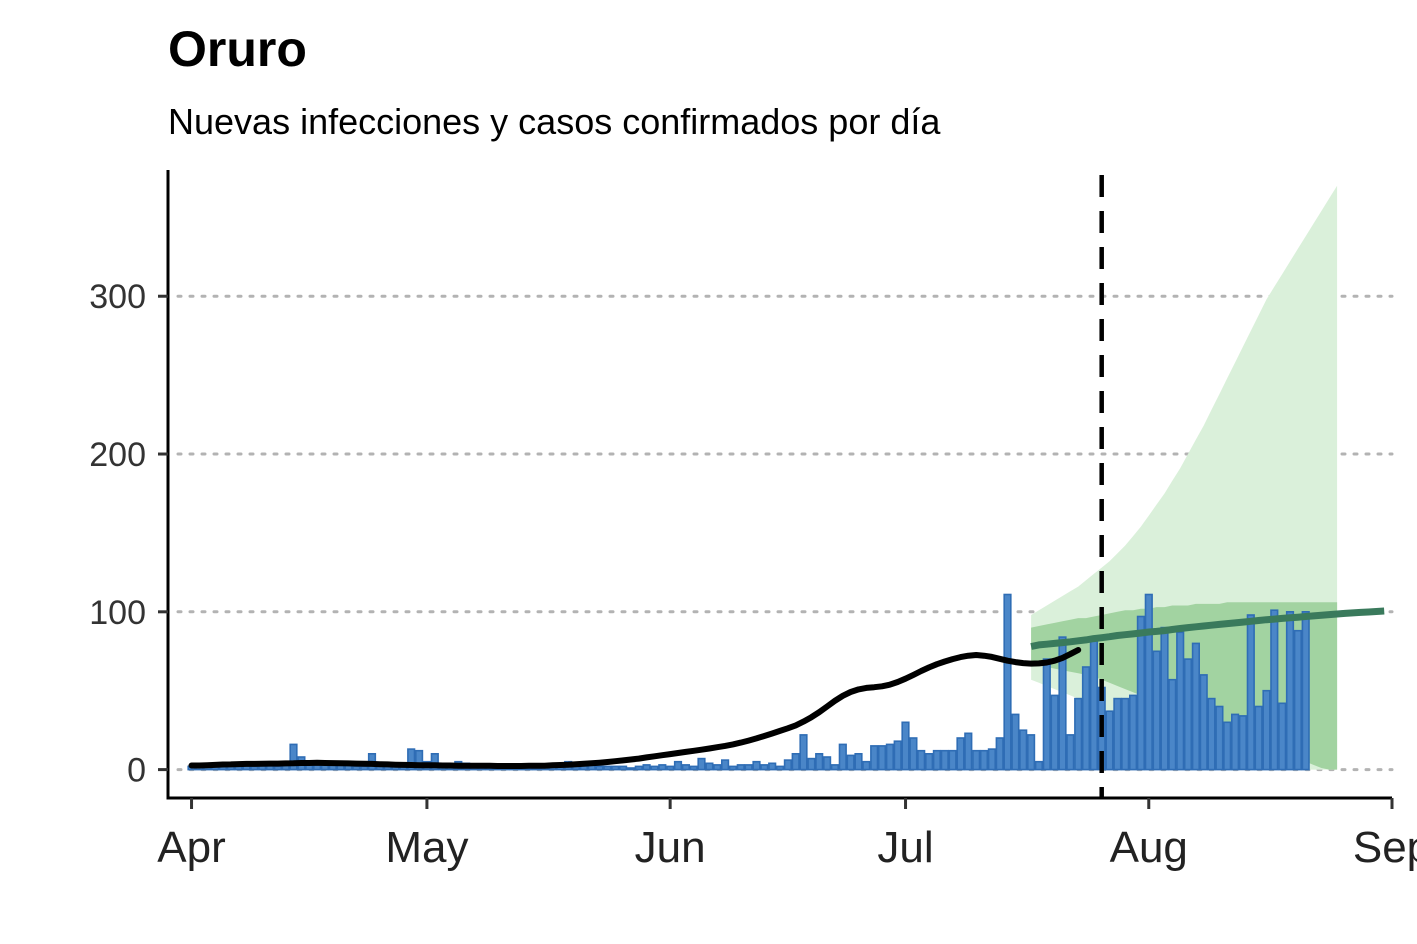  What do you see at coordinates (1385, 847) in the screenshot?
I see `x-tick-label: Sep` at bounding box center [1385, 847].